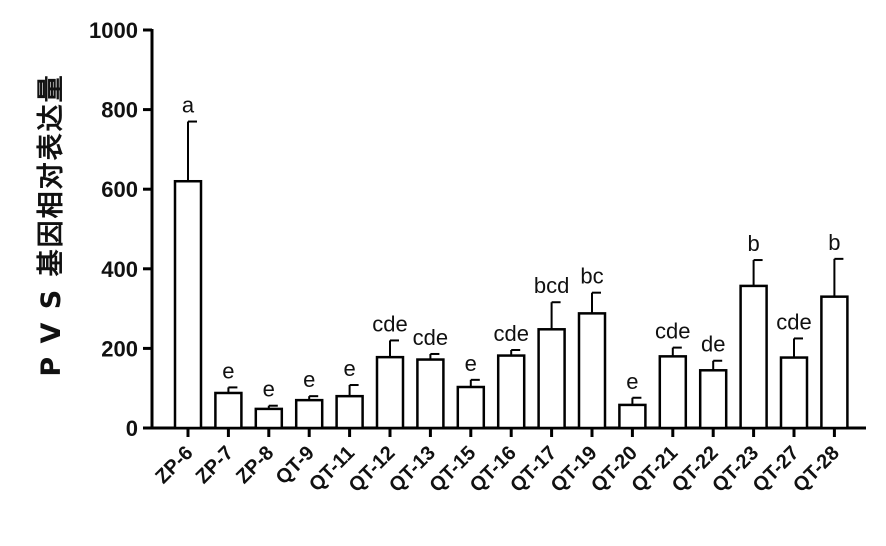  What do you see at coordinates (551, 285) in the screenshot?
I see `significance-label: bcd` at bounding box center [551, 285].